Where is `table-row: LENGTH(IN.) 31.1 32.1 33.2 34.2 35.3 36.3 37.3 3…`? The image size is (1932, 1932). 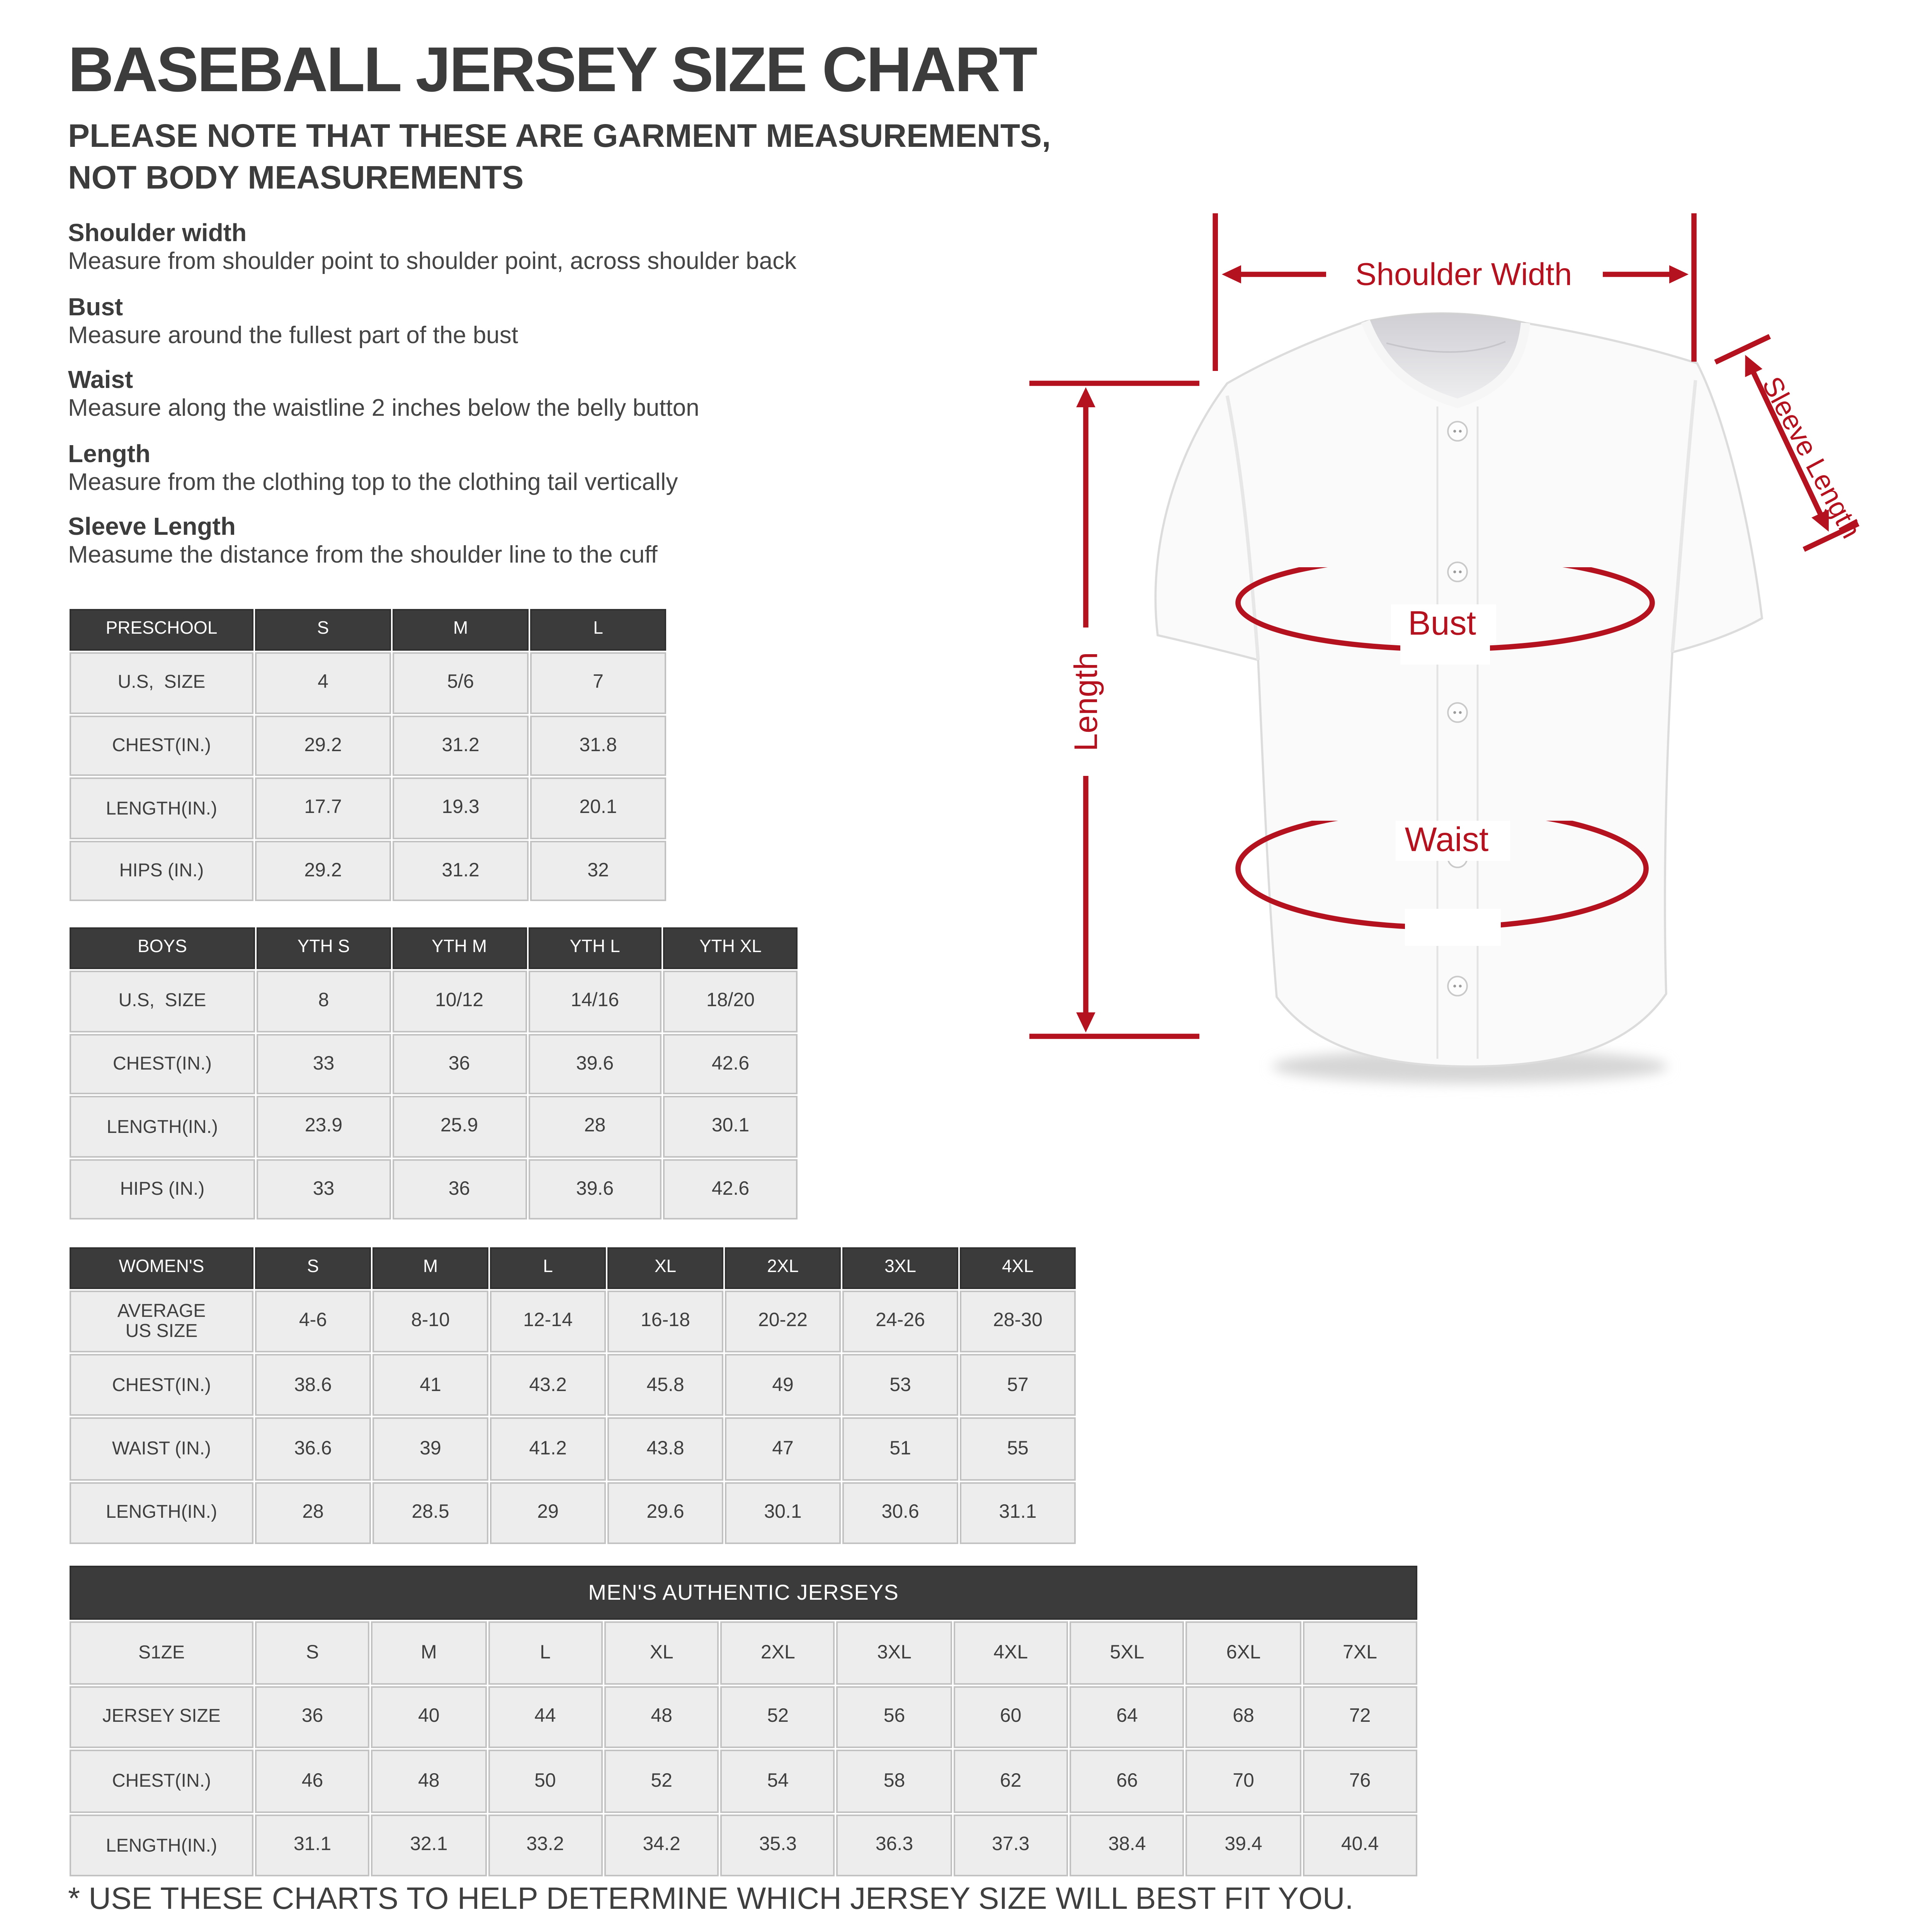 table-row: LENGTH(IN.) 31.1 32.1 33.2 34.2 35.3 36.3 37.3 3… is located at coordinates (744, 1845).